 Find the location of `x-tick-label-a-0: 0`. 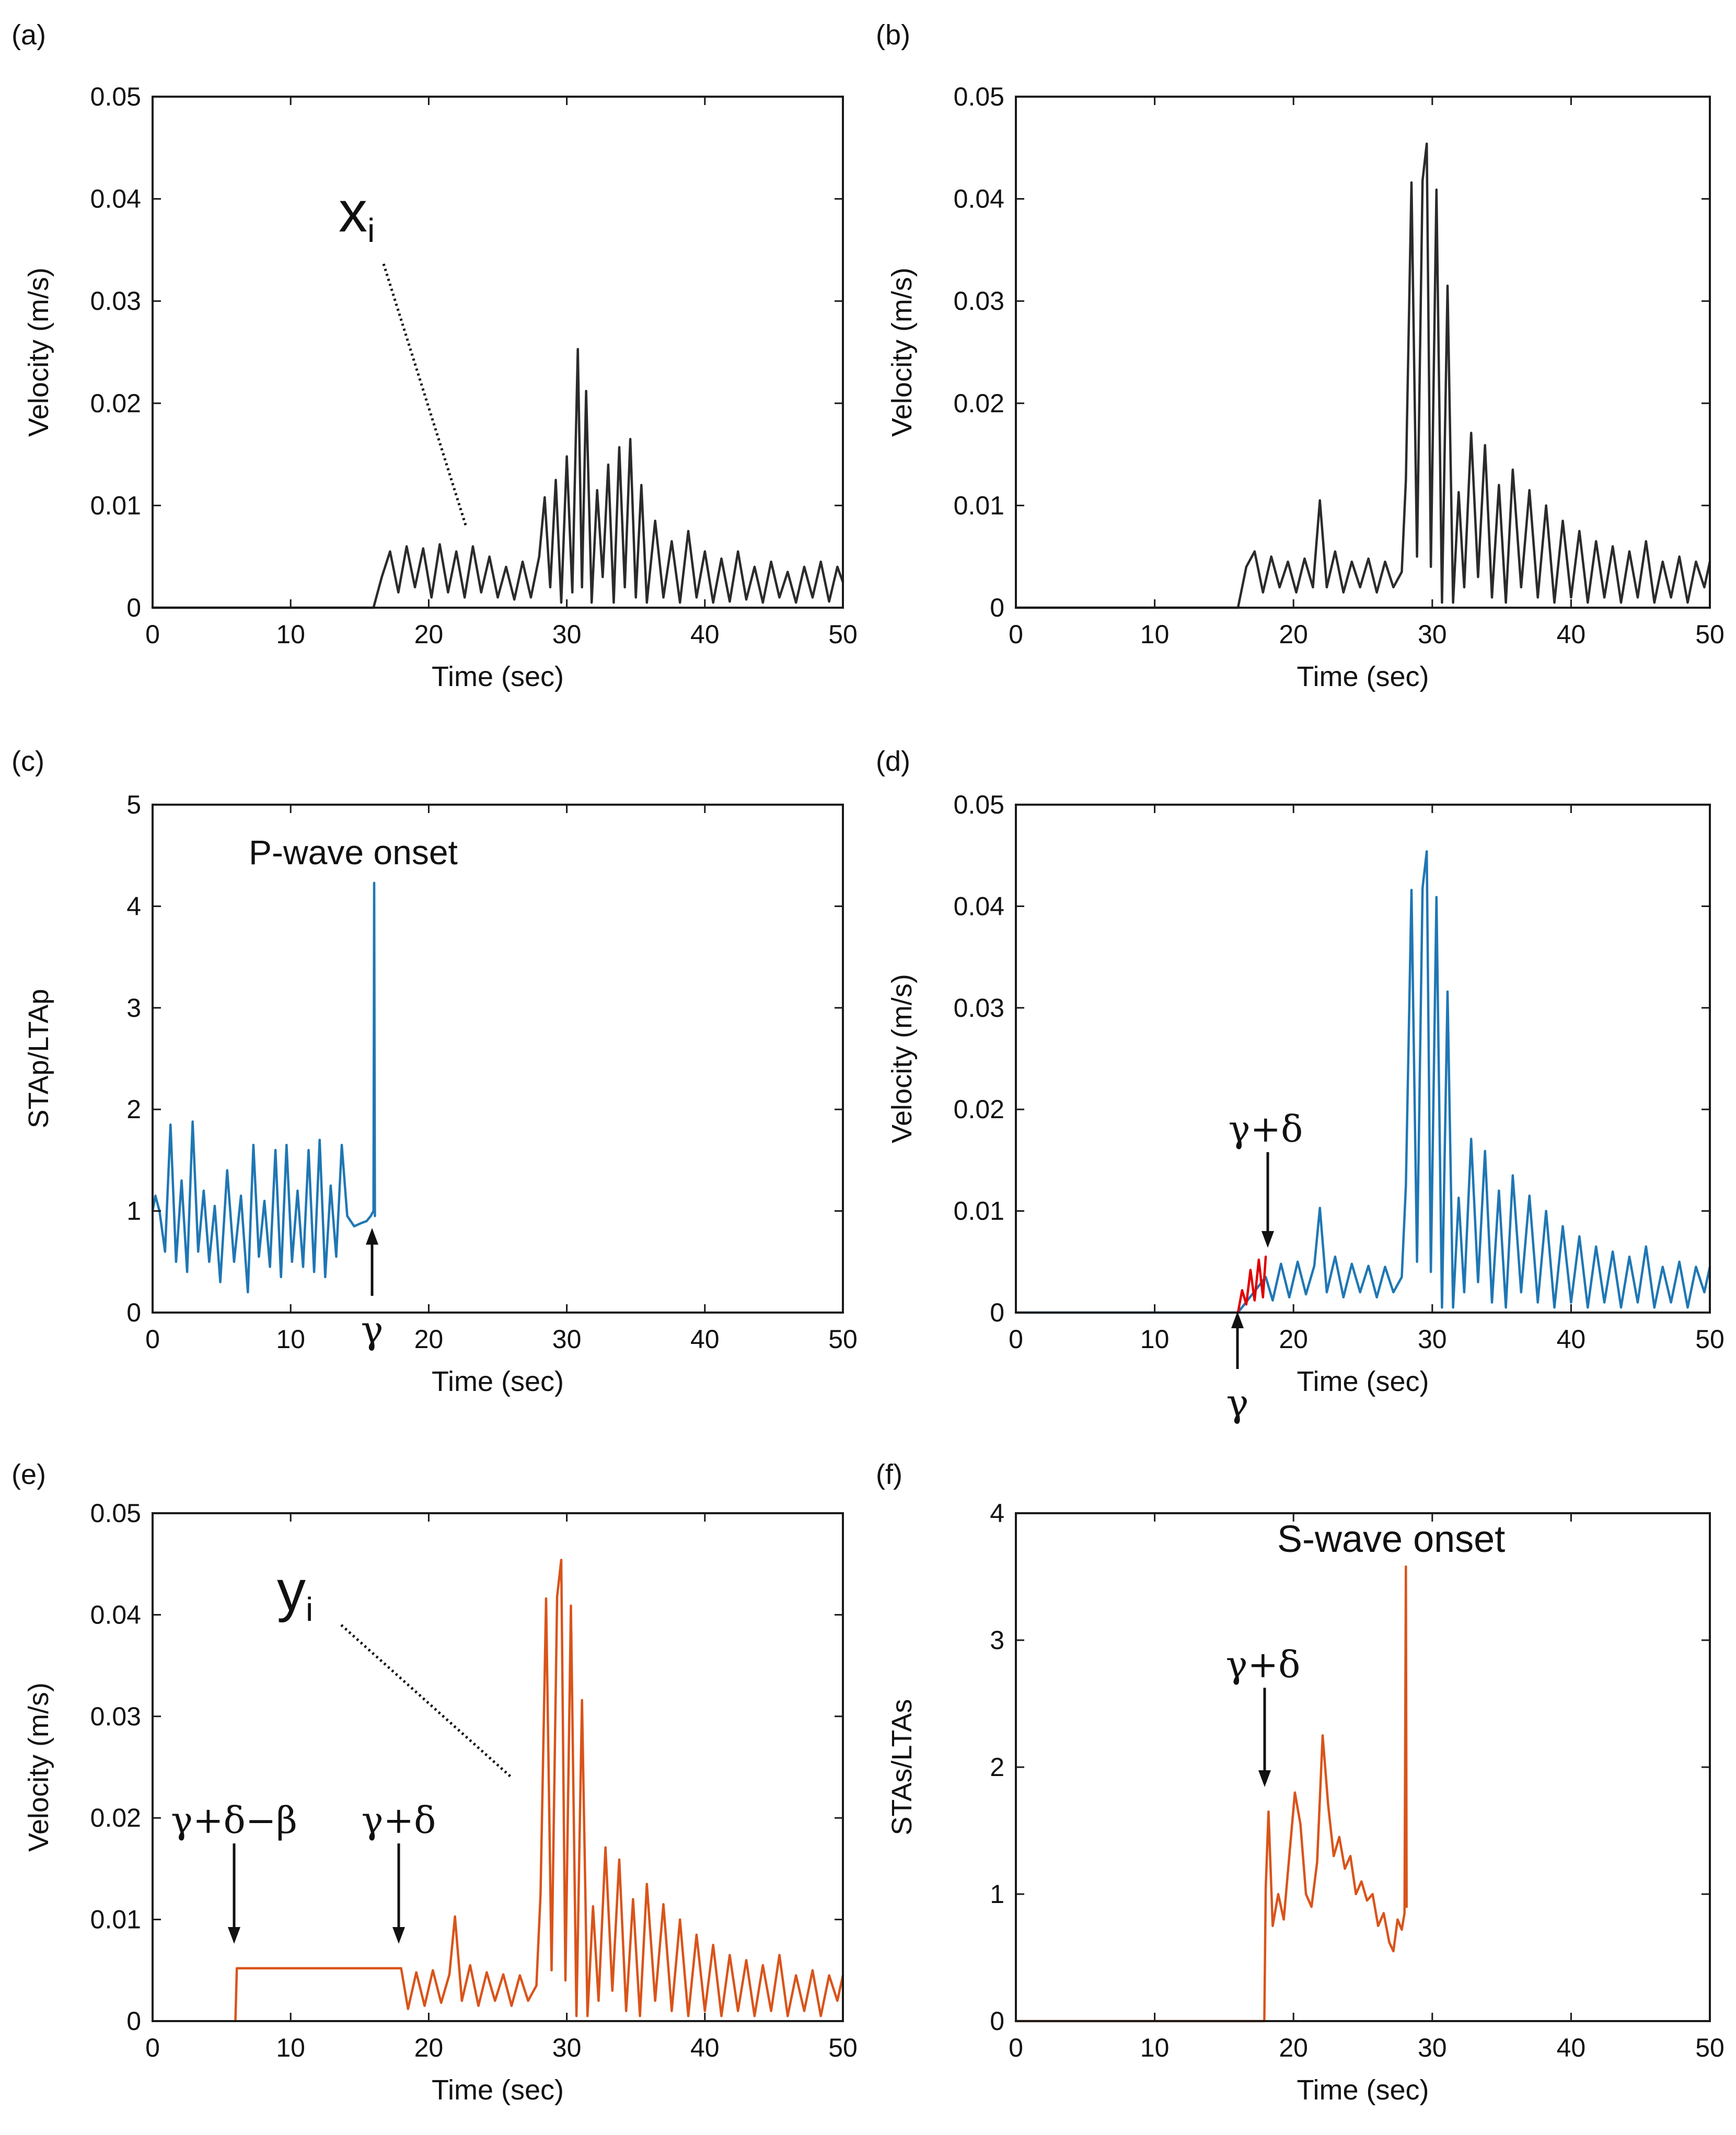

x-tick-label-a-0: 0 is located at coordinates (153, 634).